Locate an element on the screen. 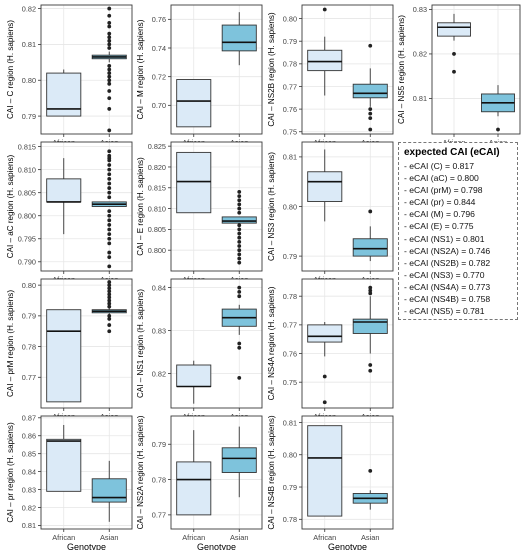 This screenshot has height=550, width=524. y-axis-title: CAI – pr region (H. sapiens) is located at coordinates (10, 472).